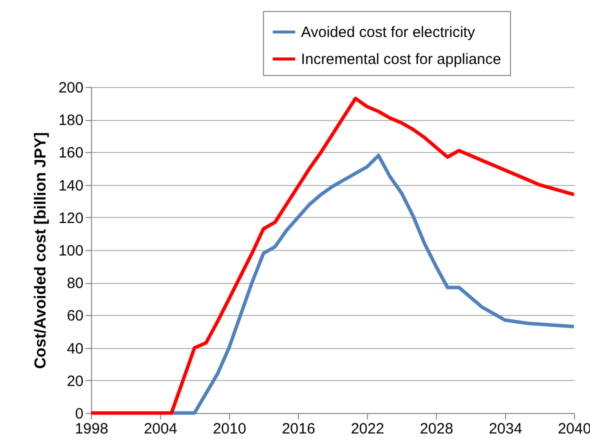 This screenshot has height=446, width=590. I want to click on x-tick-label: 2022, so click(367, 429).